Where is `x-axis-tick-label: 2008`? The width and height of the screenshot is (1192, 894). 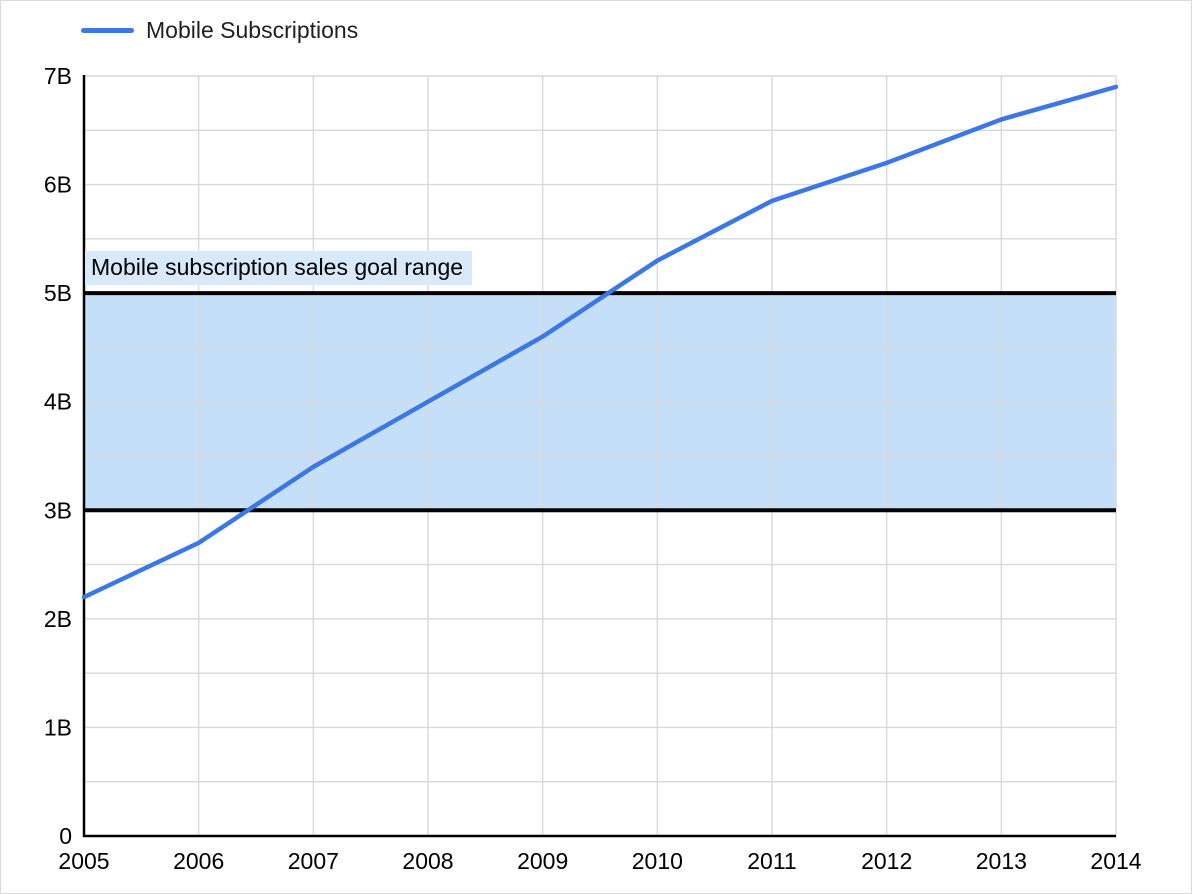
x-axis-tick-label: 2008 is located at coordinates (427, 861).